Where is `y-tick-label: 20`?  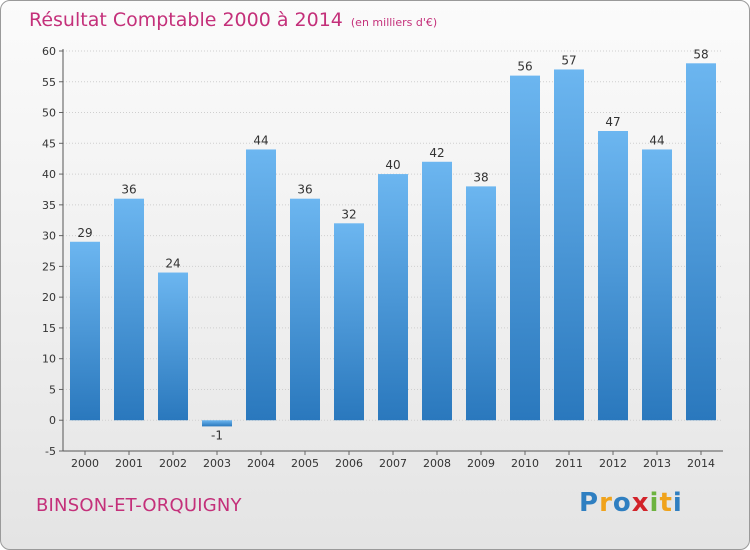 y-tick-label: 20 is located at coordinates (49, 297).